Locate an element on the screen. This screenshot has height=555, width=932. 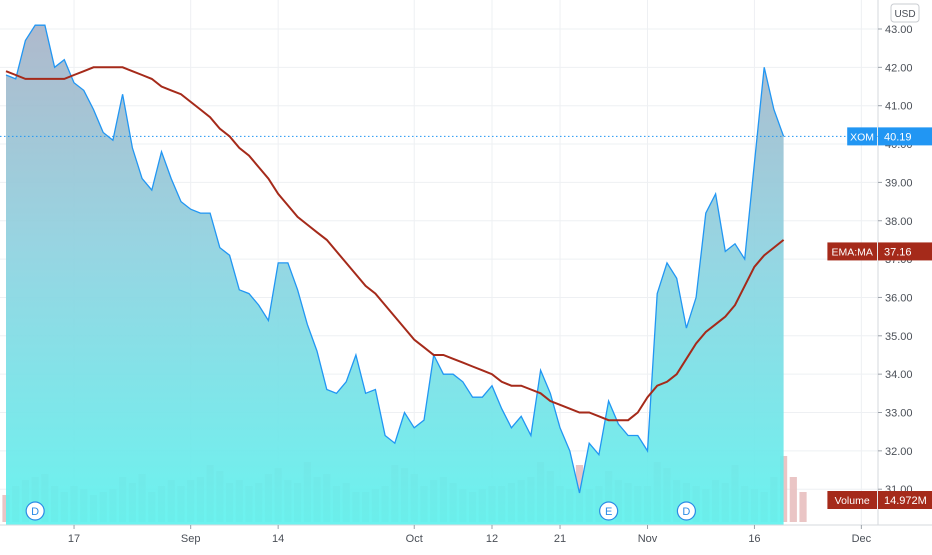
time-tick-label: 21 is located at coordinates (560, 539).